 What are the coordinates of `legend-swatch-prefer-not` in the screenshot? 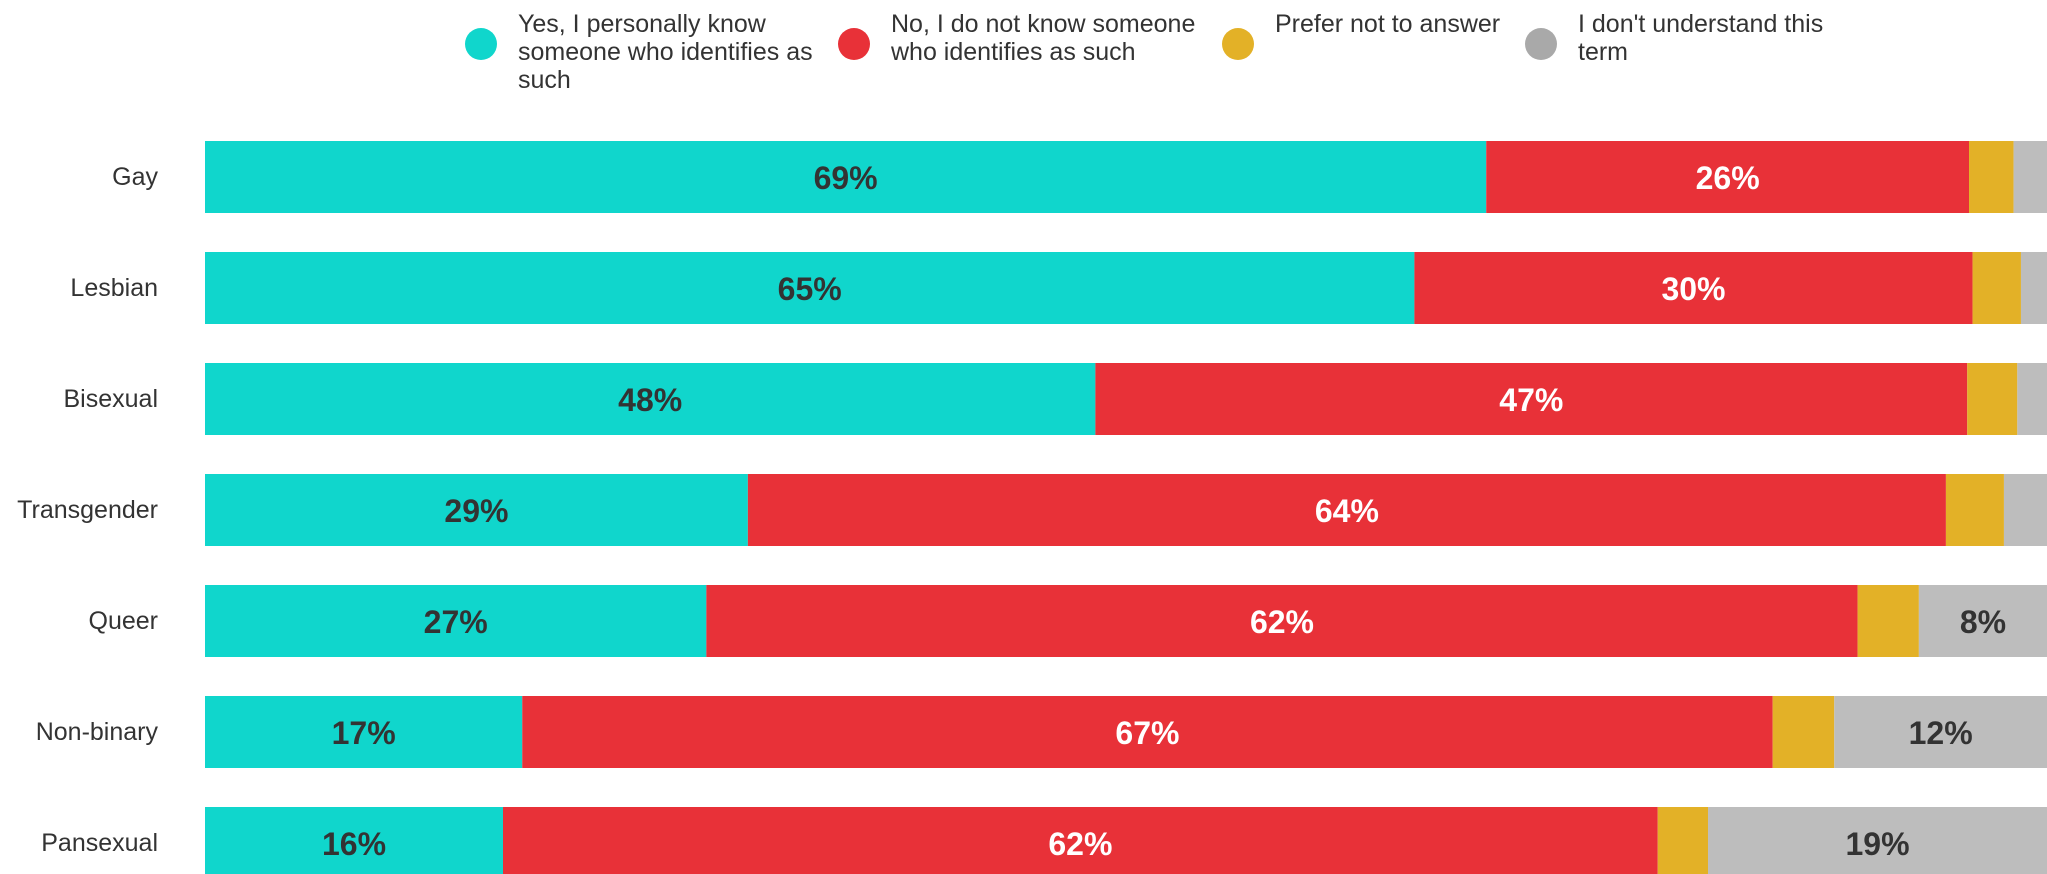 It's located at (1238, 44).